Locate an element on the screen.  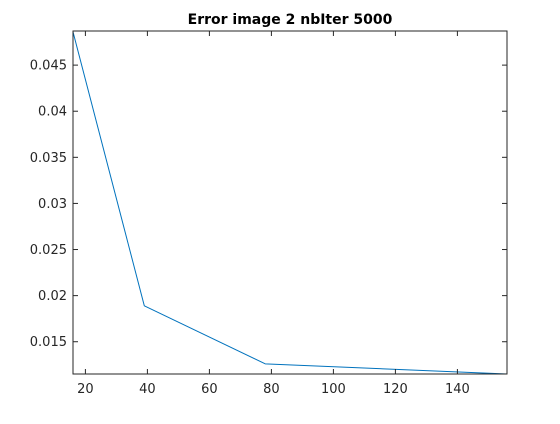
y-tick-label: 0.035 is located at coordinates (48, 158).